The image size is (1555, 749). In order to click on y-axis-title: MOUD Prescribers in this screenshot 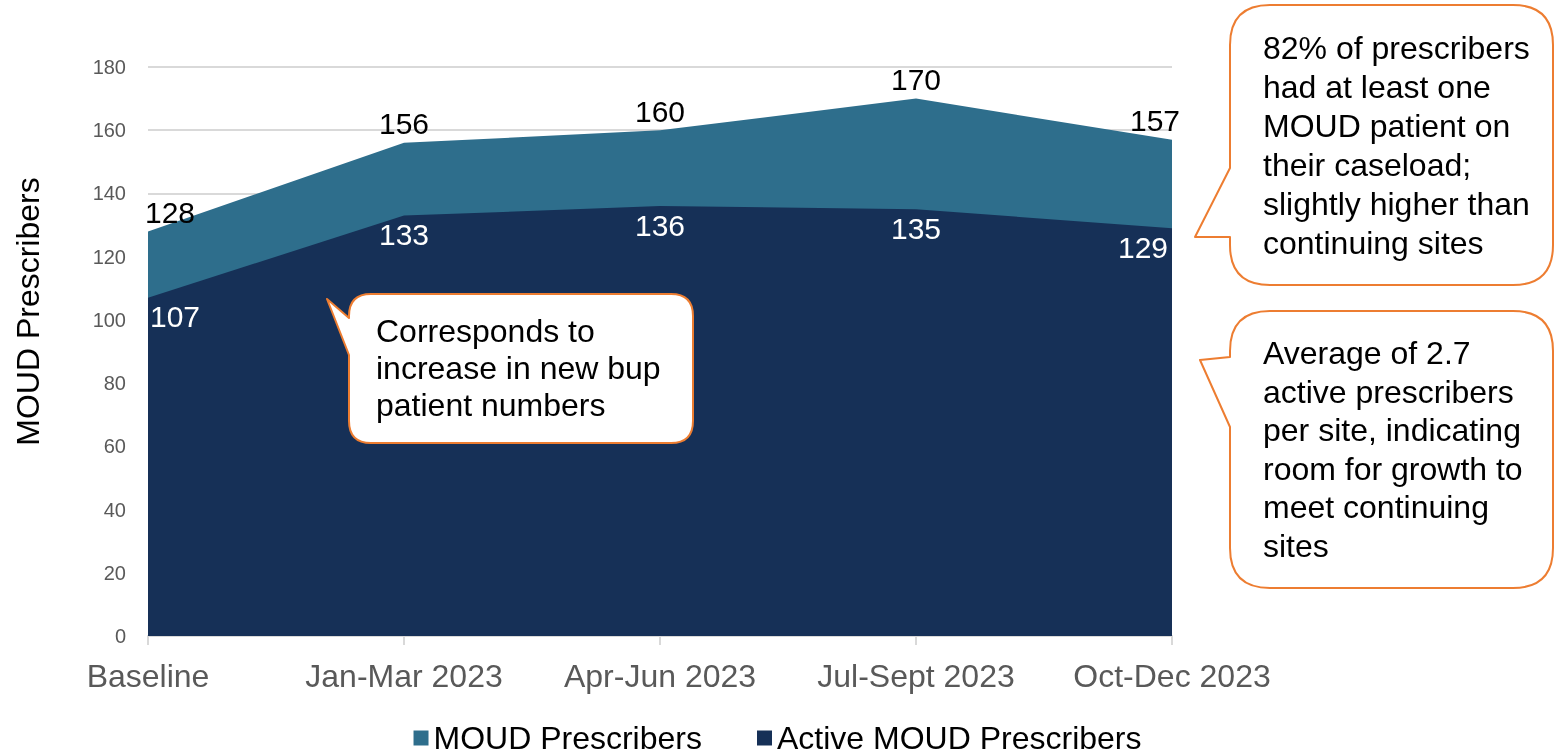, I will do `click(28, 311)`.